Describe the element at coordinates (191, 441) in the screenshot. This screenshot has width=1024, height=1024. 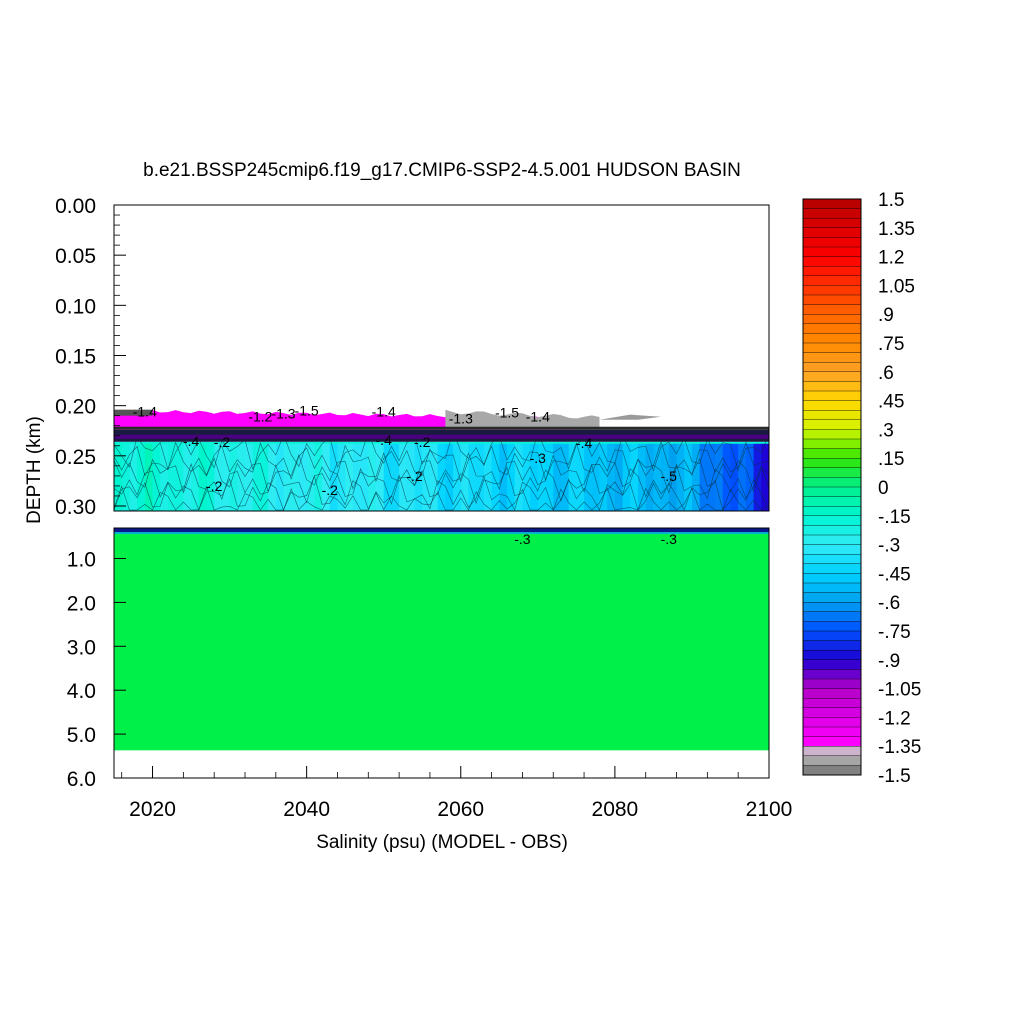
I see `contour-label: -.4` at that location.